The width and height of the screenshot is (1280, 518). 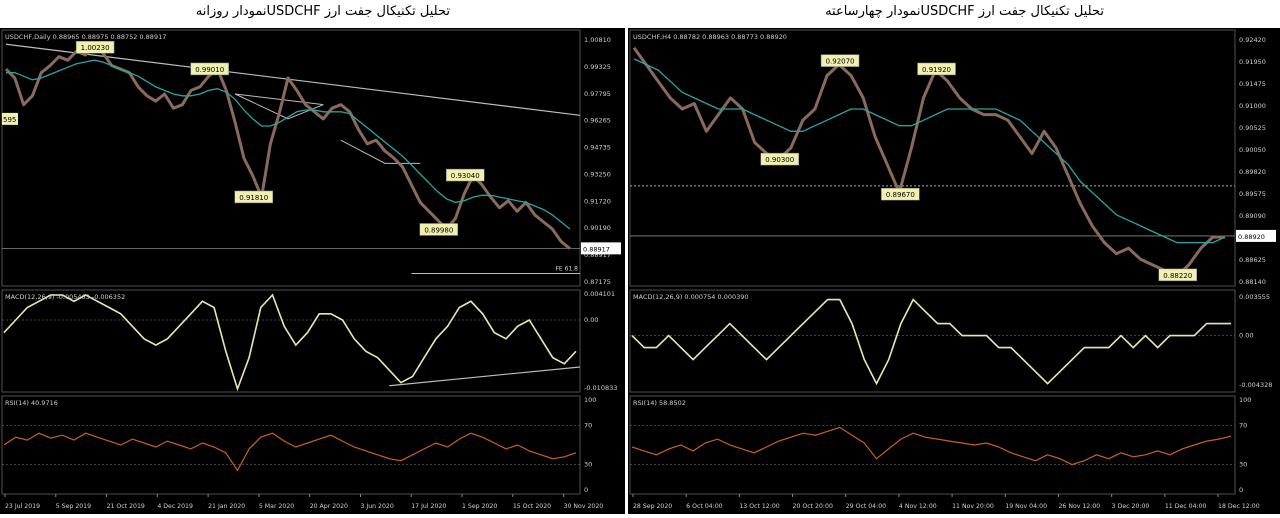 What do you see at coordinates (1026, 506) in the screenshot?
I see `date-axis-label: 19 Nov 04:00` at bounding box center [1026, 506].